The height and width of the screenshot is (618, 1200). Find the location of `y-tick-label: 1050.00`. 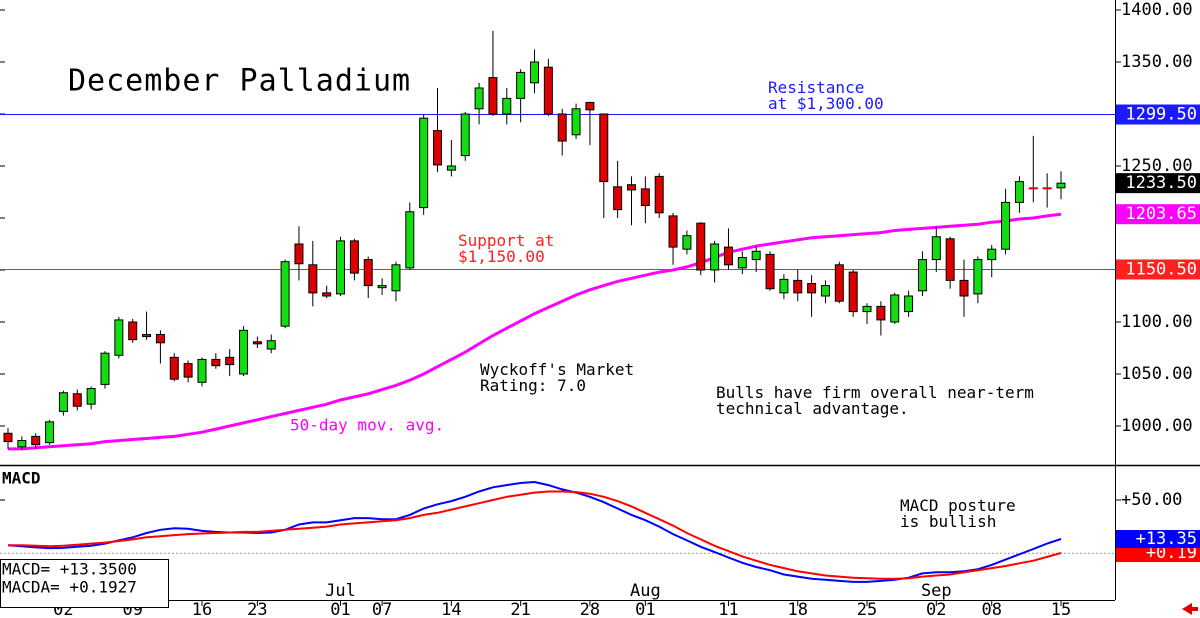

y-tick-label: 1050.00 is located at coordinates (1157, 374).